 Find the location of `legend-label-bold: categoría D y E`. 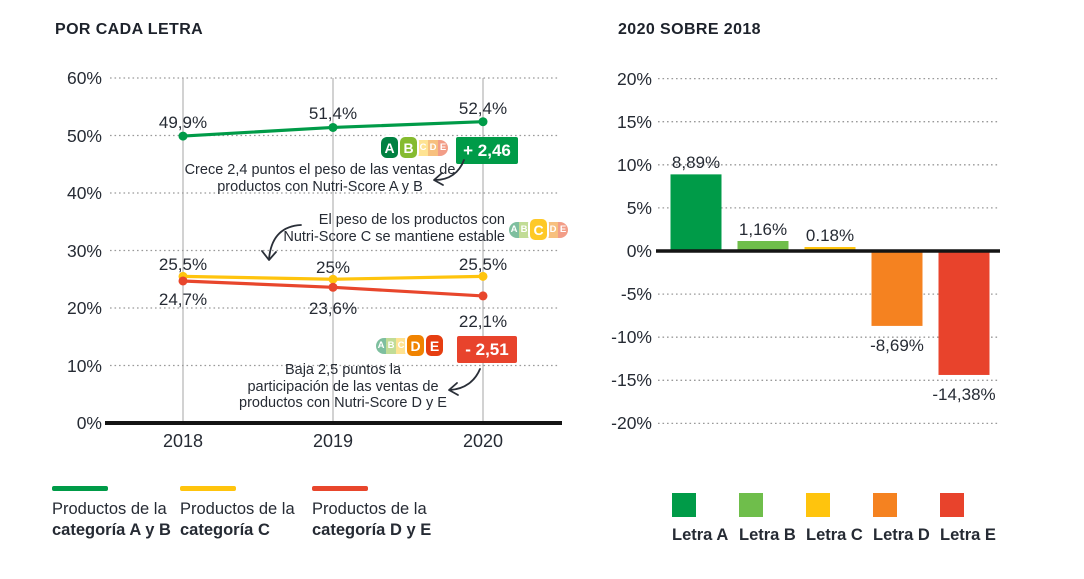

legend-label-bold: categoría D y E is located at coordinates (372, 530).